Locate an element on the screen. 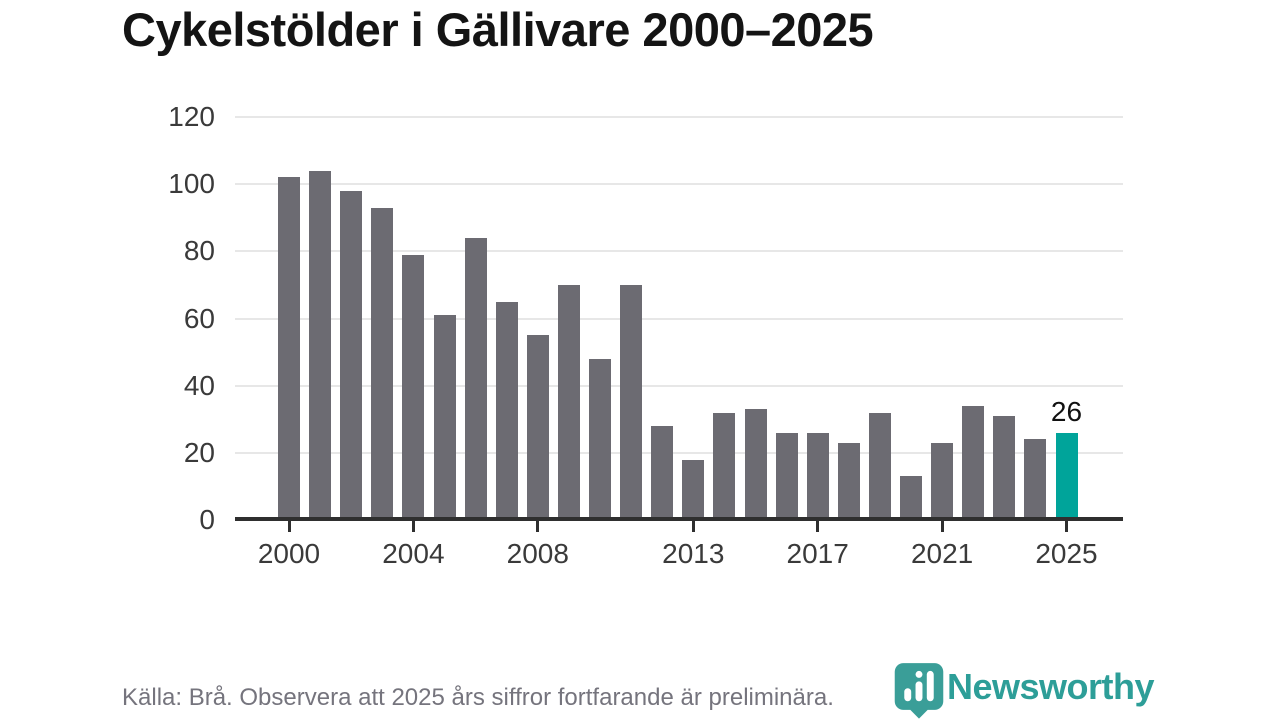  x-tick-2008 is located at coordinates (538, 526).